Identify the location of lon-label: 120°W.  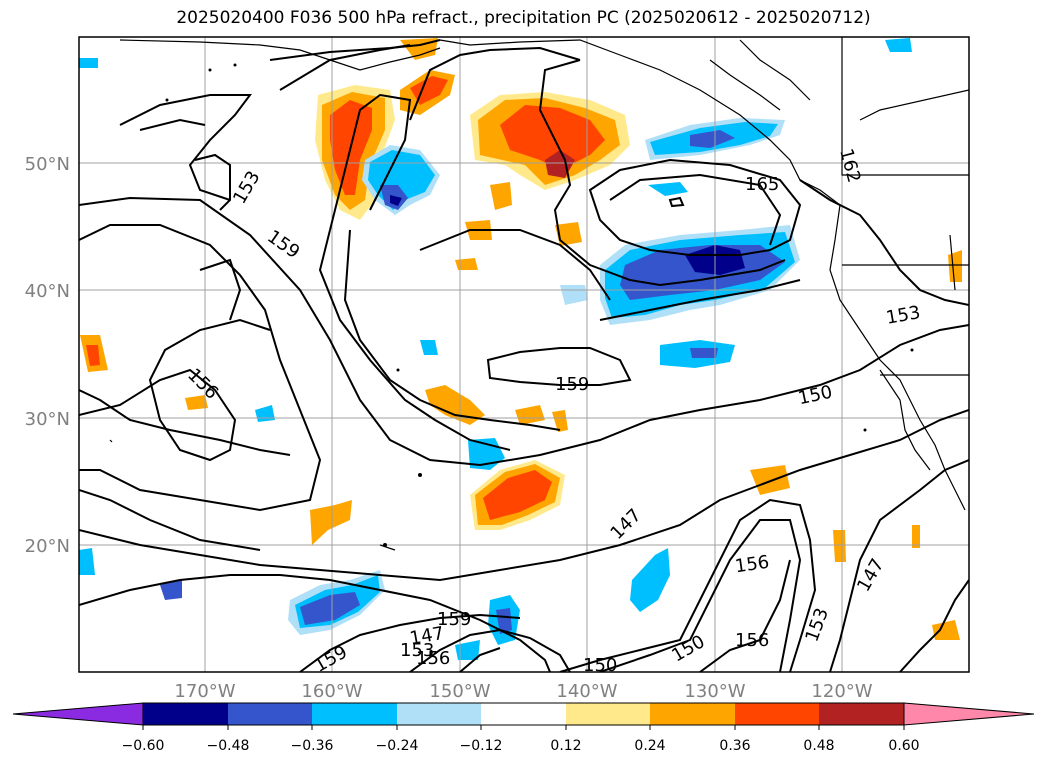
(841, 691).